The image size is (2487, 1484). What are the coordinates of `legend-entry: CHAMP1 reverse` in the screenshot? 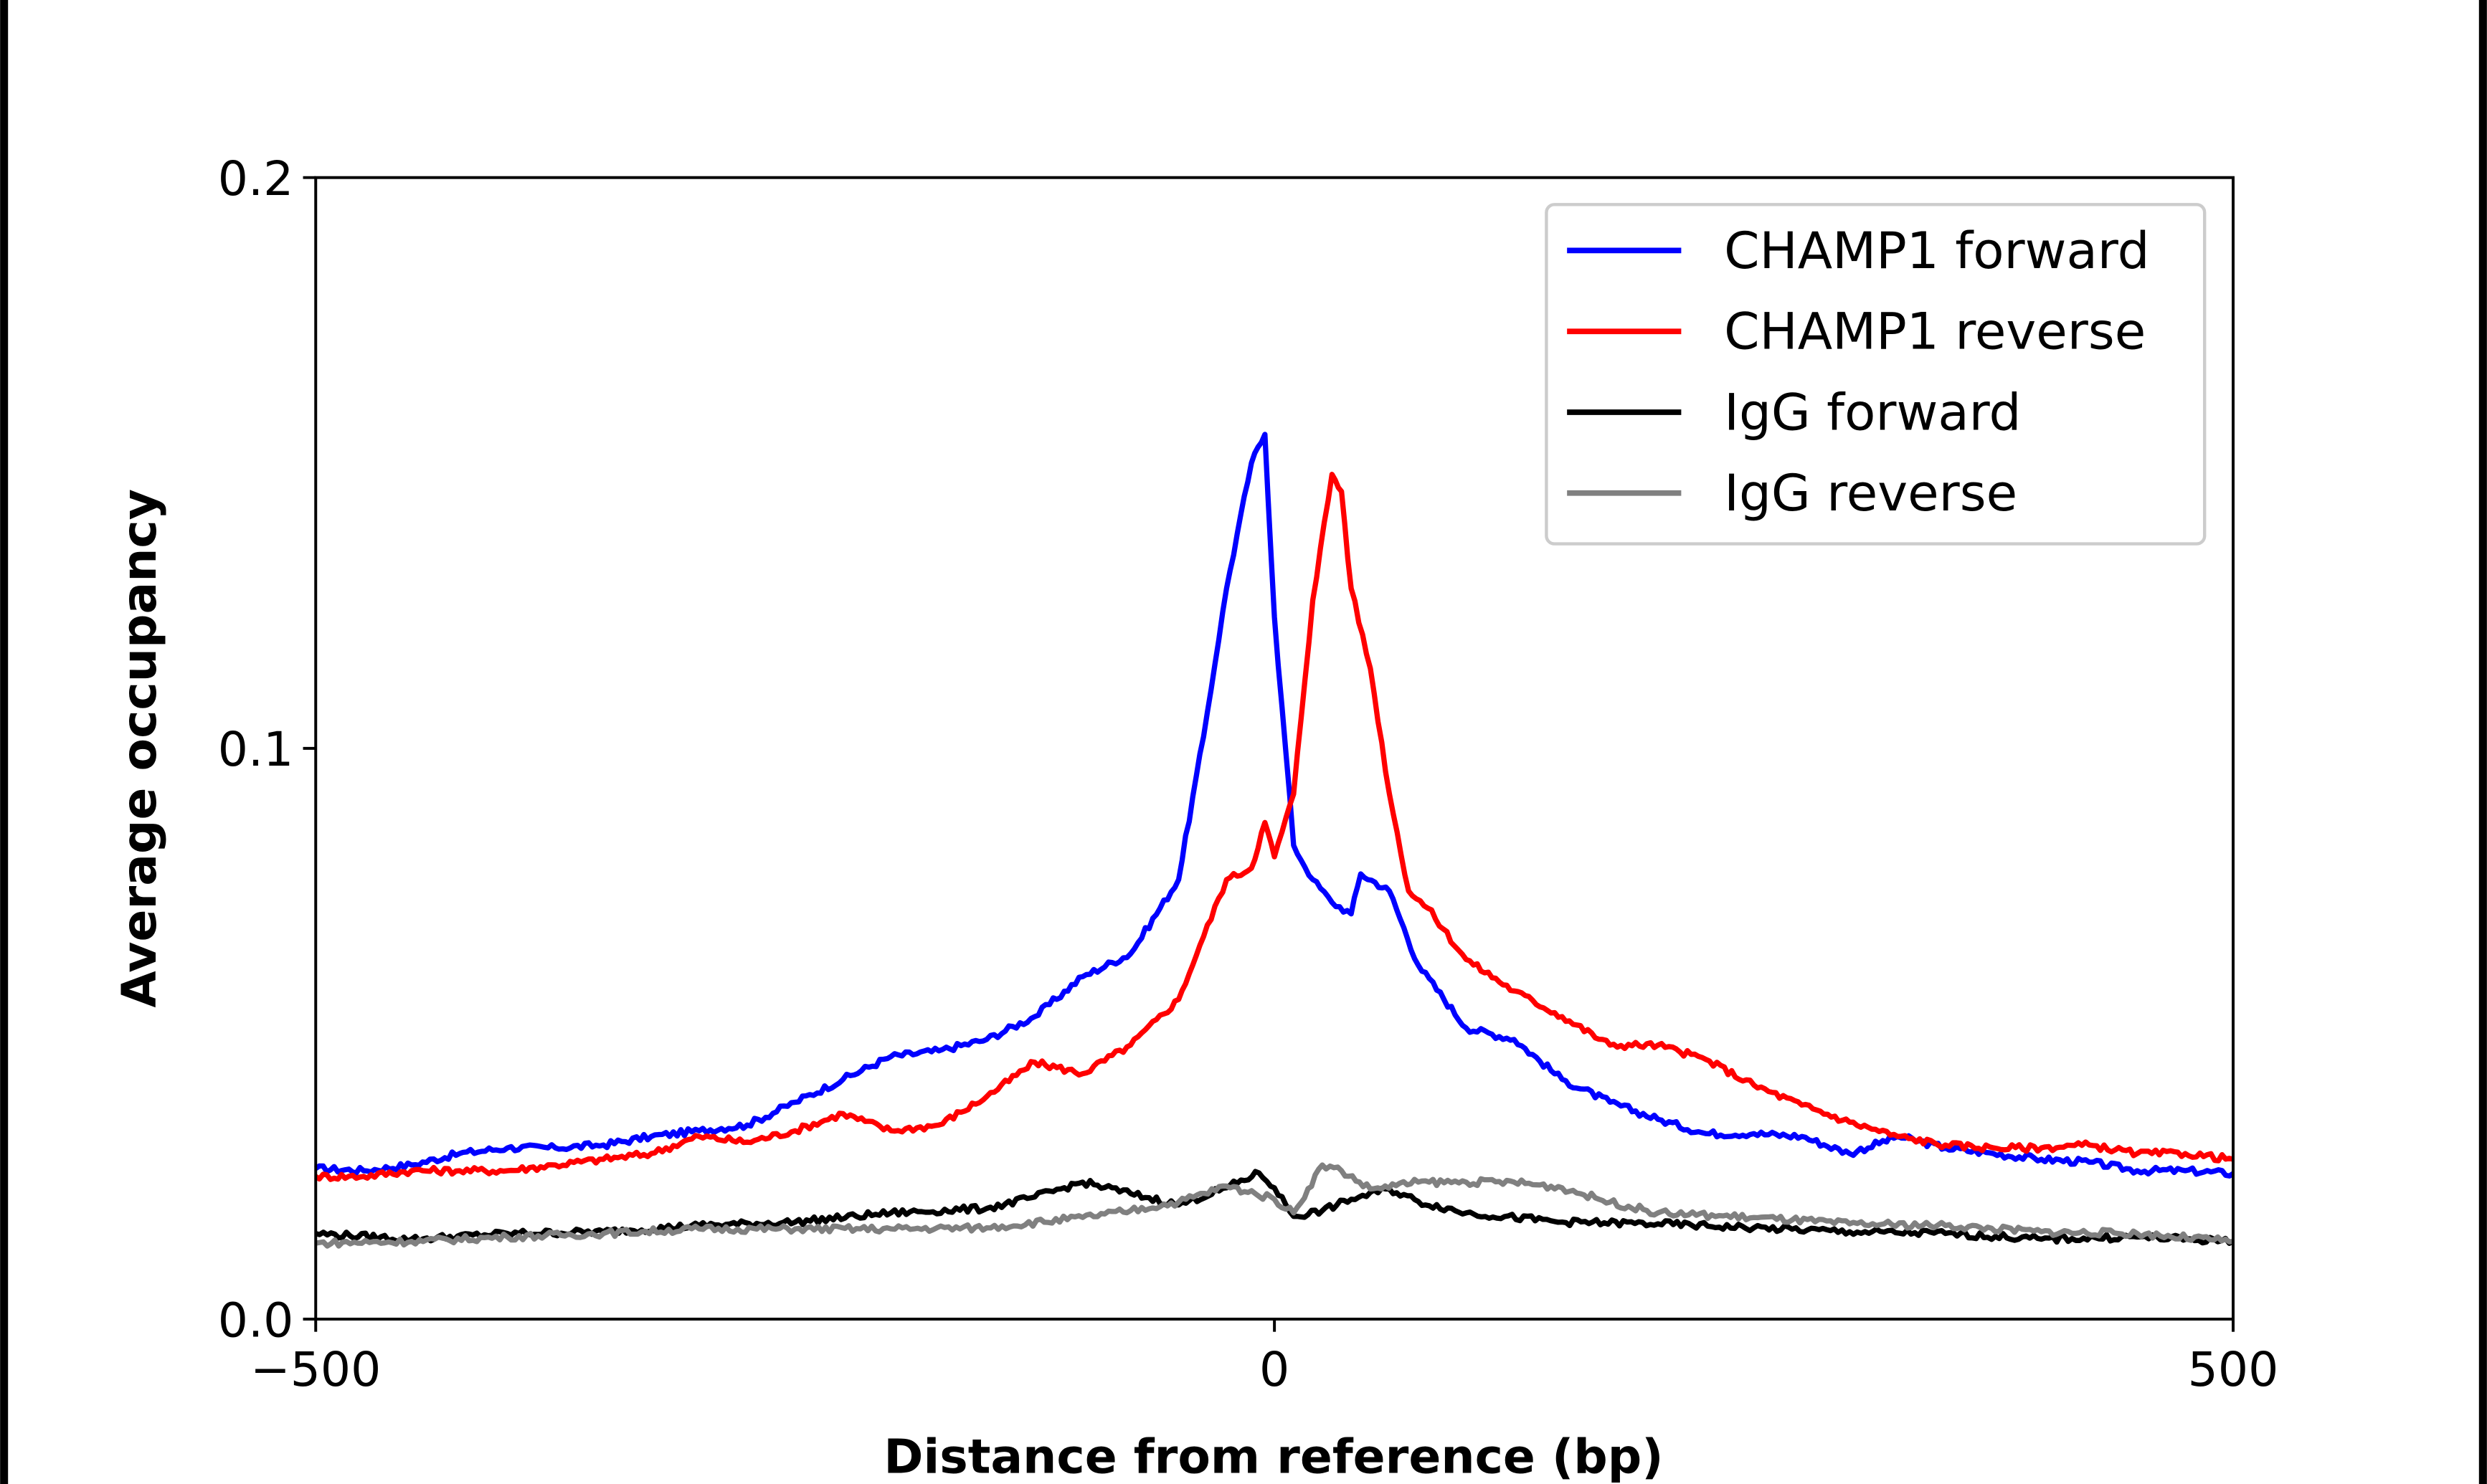 It's located at (1856, 332).